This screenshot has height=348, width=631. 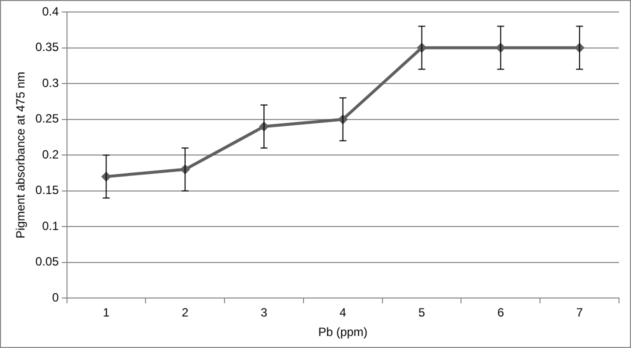 I want to click on y-tick-label: 0.35, so click(x=47, y=47).